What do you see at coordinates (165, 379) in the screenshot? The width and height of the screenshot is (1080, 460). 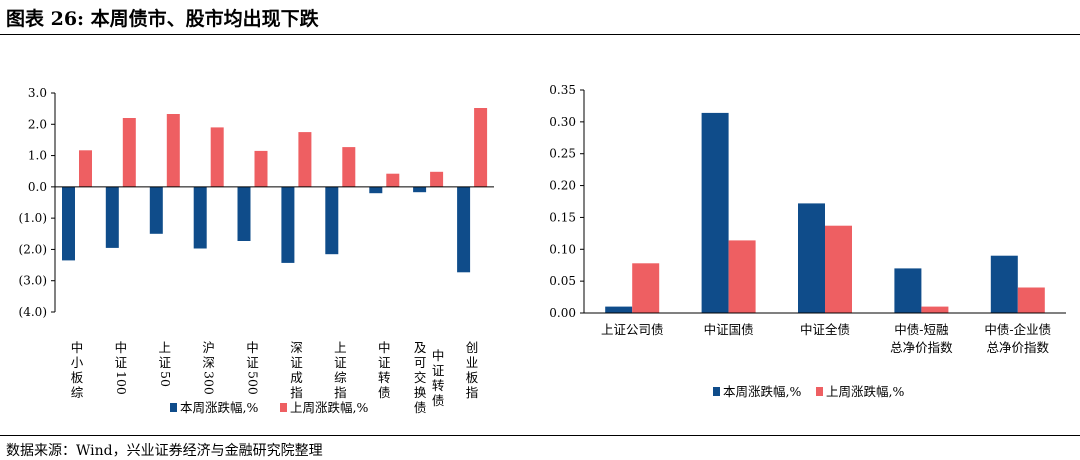 I see `chart1-category-label: 50` at bounding box center [165, 379].